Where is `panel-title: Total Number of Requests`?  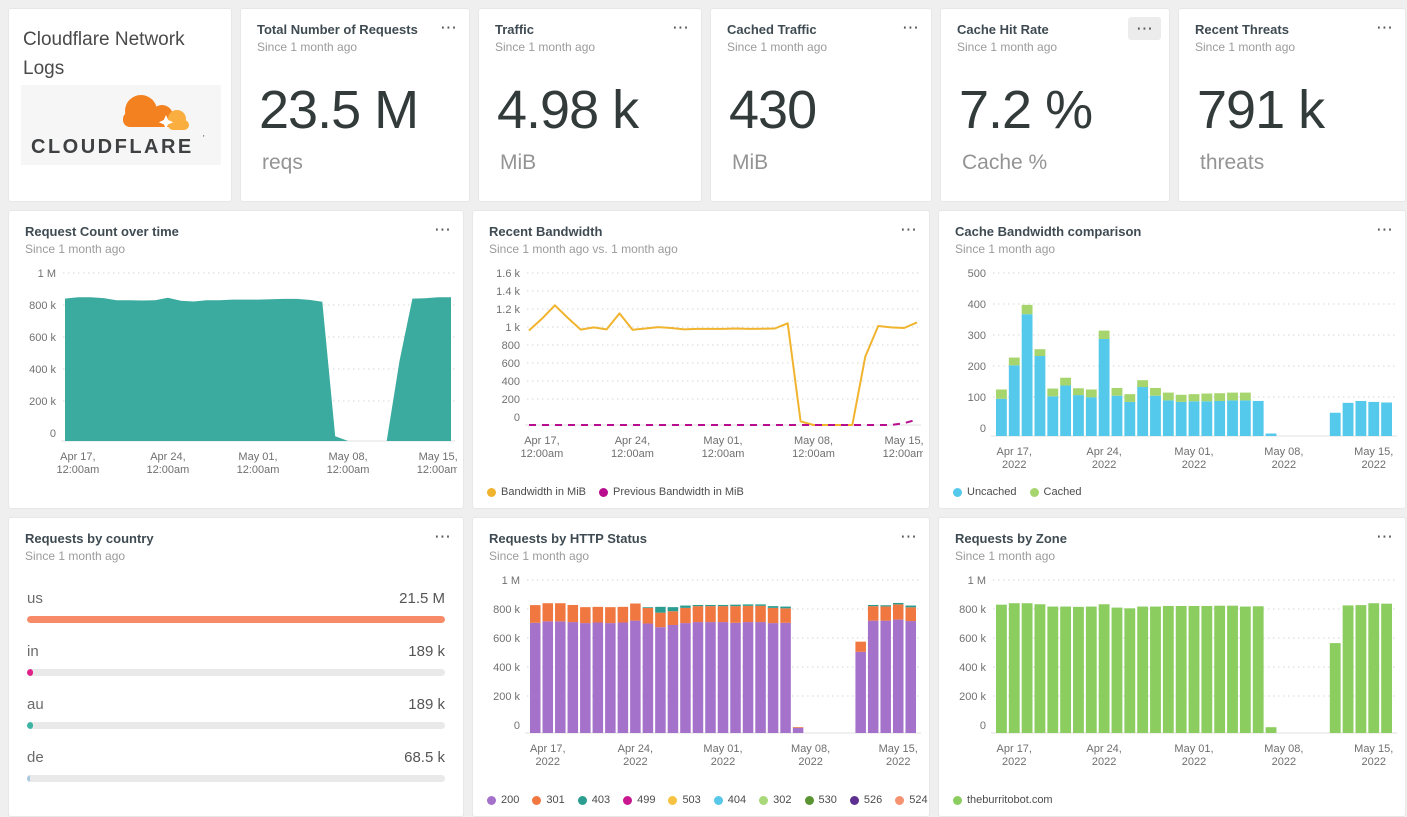 panel-title: Total Number of Requests is located at coordinates (337, 29).